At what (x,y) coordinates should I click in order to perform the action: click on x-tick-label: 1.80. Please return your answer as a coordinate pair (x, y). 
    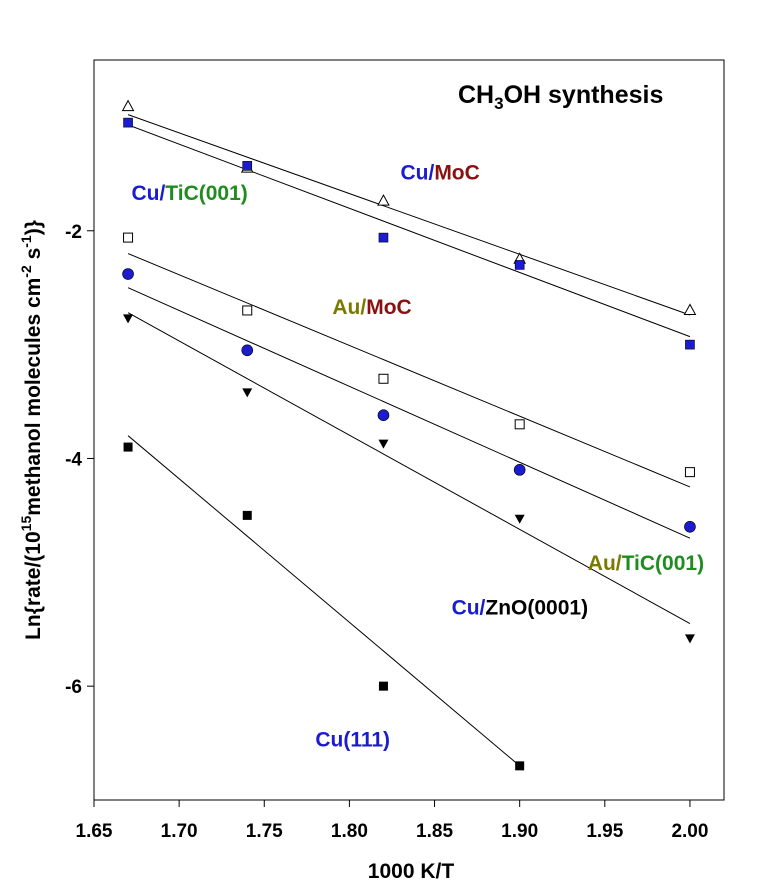
    Looking at the image, I should click on (349, 831).